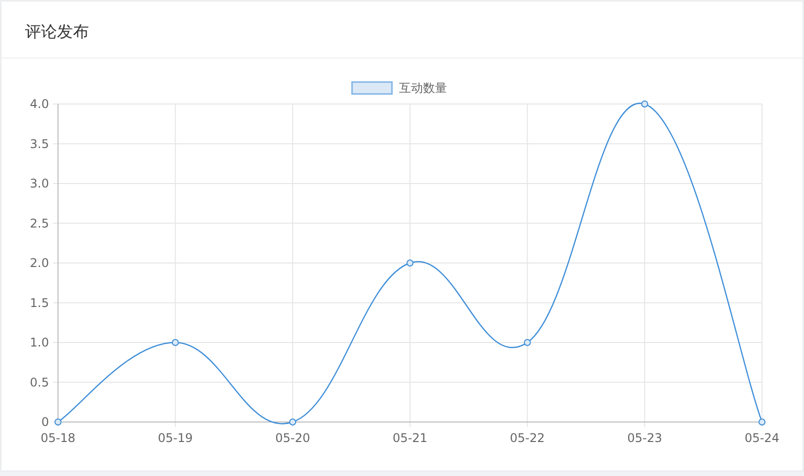 Image resolution: width=804 pixels, height=476 pixels. What do you see at coordinates (292, 438) in the screenshot?
I see `x-tick-label: 05-20` at bounding box center [292, 438].